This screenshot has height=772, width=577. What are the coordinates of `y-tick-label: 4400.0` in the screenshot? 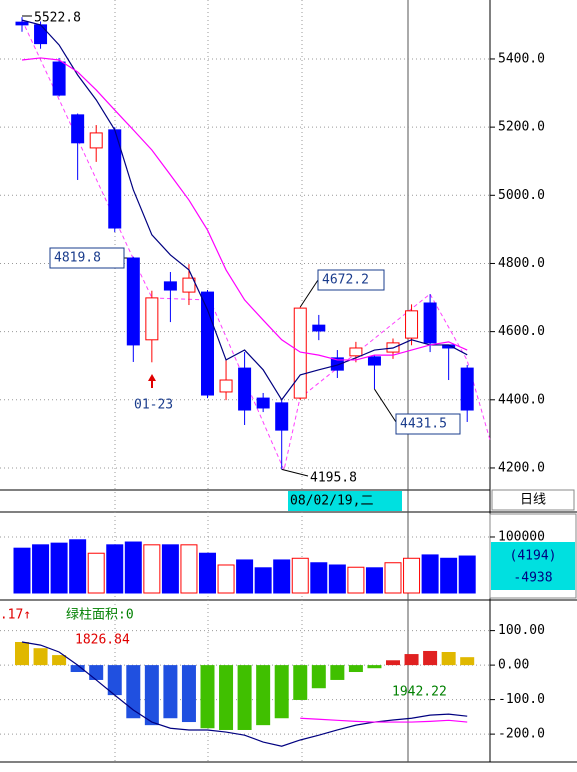 It's located at (521, 399).